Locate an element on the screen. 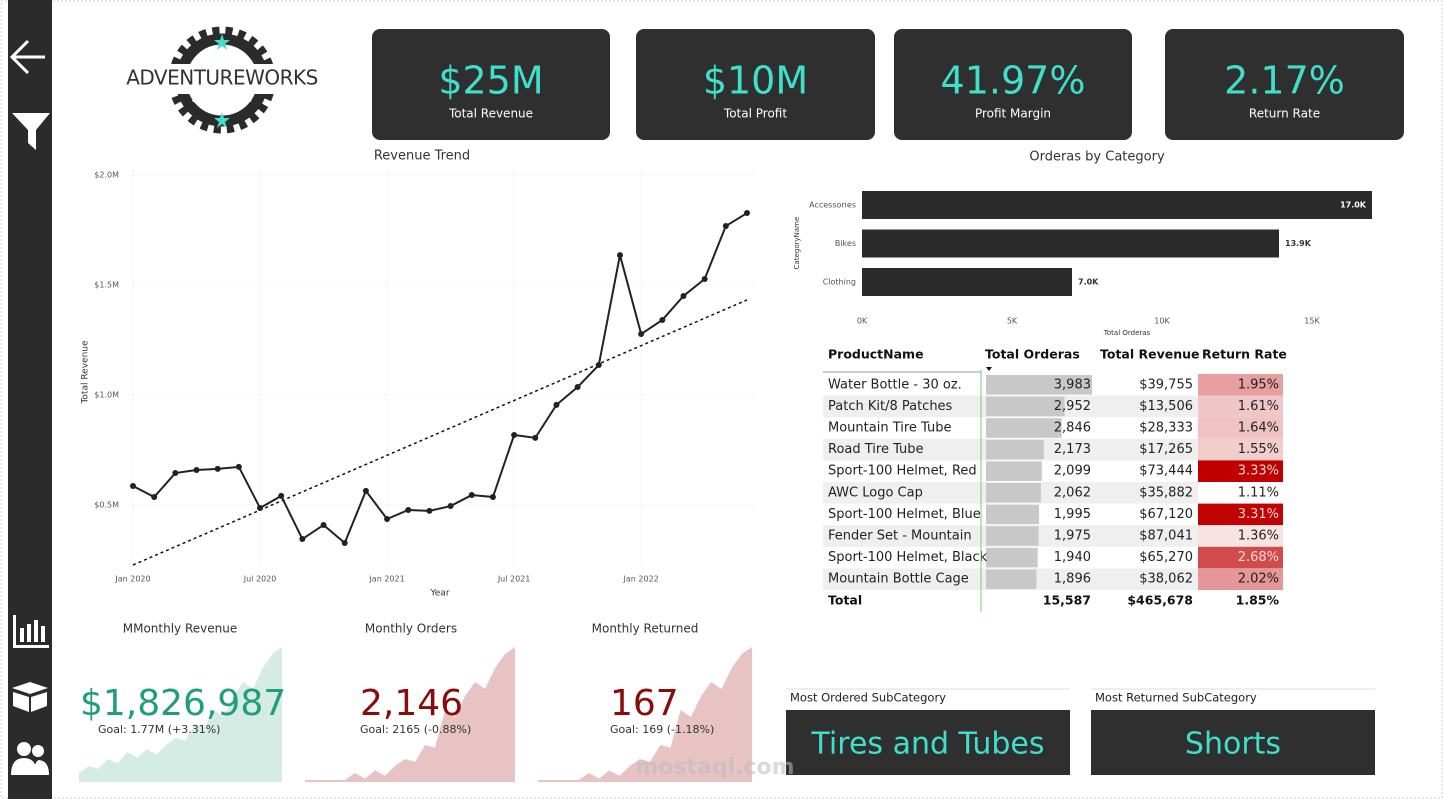 The height and width of the screenshot is (799, 1444). kpi-label: Total Profit is located at coordinates (755, 114).